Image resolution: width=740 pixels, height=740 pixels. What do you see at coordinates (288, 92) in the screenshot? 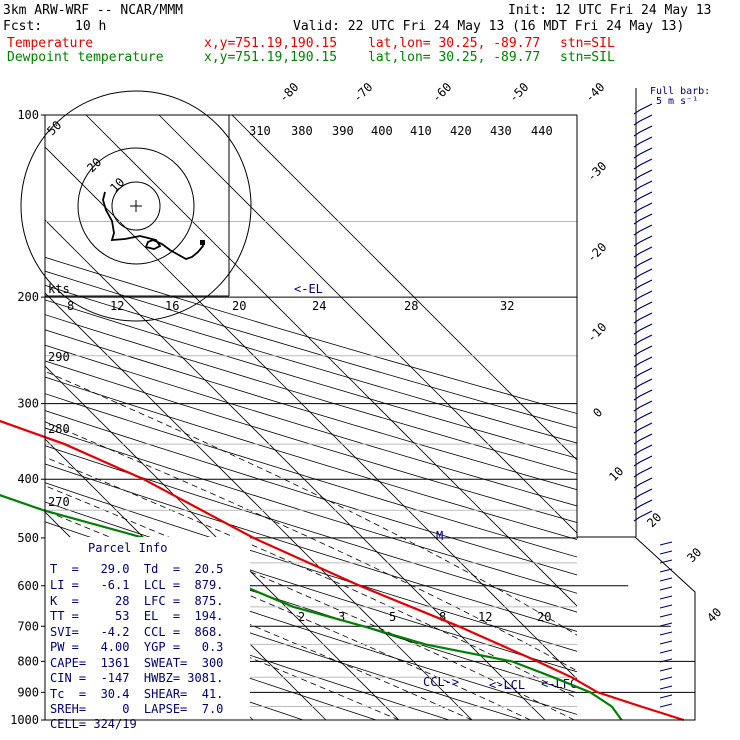
I see `isotherm-label: -80` at bounding box center [288, 92].